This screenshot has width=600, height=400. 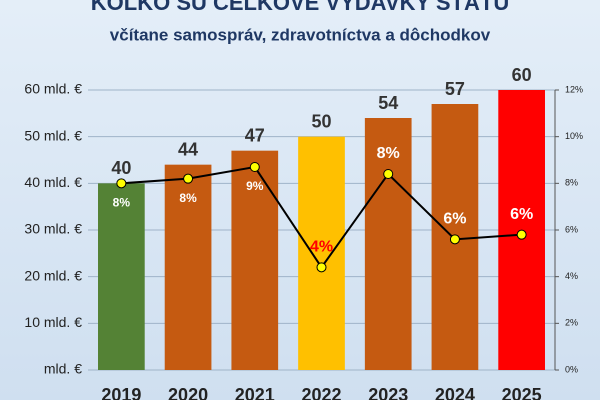 What do you see at coordinates (455, 89) in the screenshot?
I see `bar-value-label: 57` at bounding box center [455, 89].